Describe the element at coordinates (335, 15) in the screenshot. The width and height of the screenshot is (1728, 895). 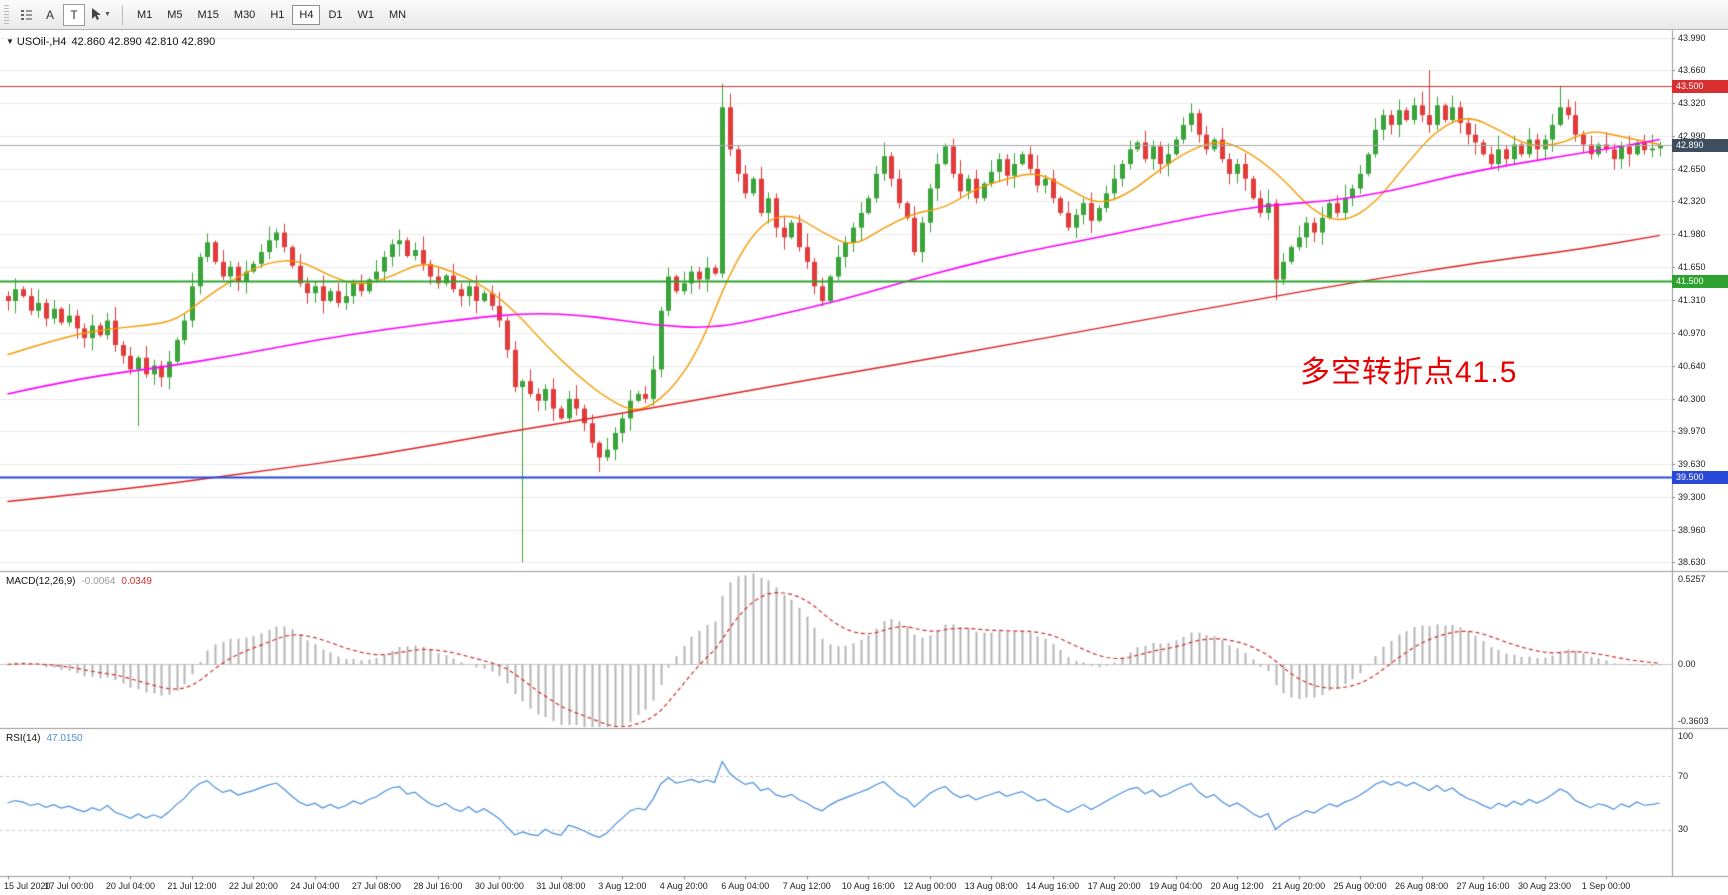
I see `timeframe-d1-button: D1` at that location.